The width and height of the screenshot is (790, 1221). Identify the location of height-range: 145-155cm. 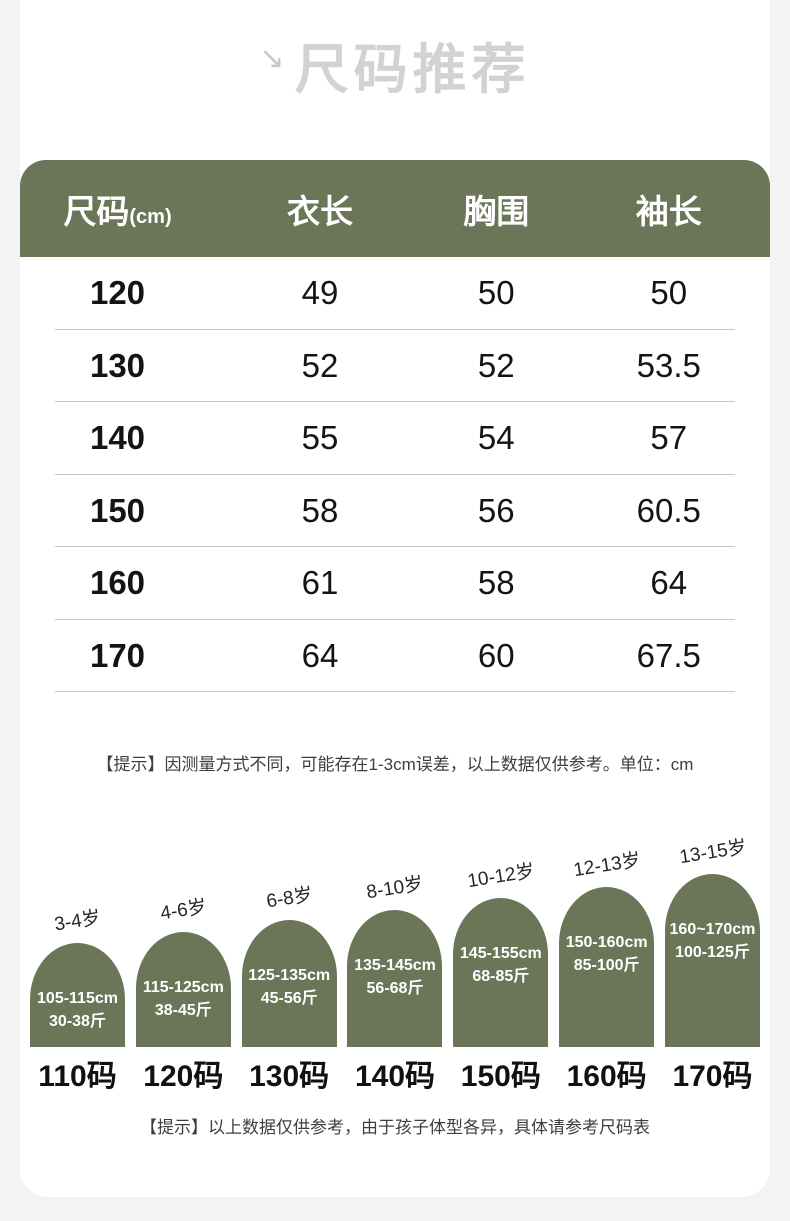
(500, 953).